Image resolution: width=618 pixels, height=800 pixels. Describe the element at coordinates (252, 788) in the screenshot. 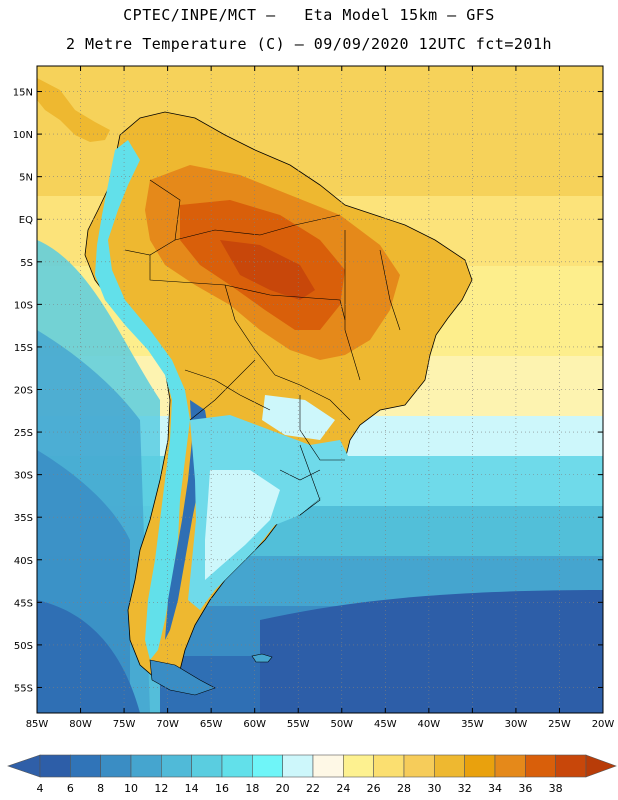

I see `colorbar-label: 18` at that location.